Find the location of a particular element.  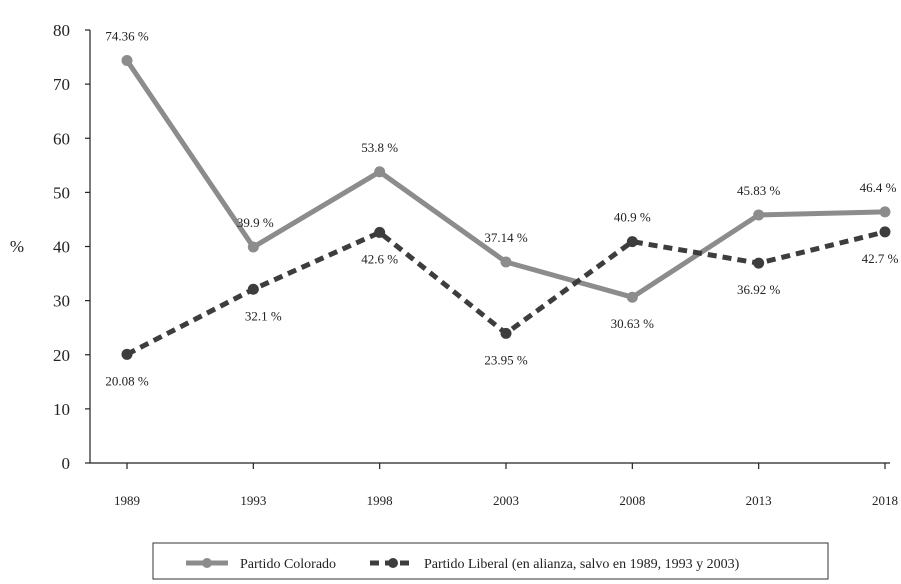

y-tick-label: 40 is located at coordinates (61, 247).